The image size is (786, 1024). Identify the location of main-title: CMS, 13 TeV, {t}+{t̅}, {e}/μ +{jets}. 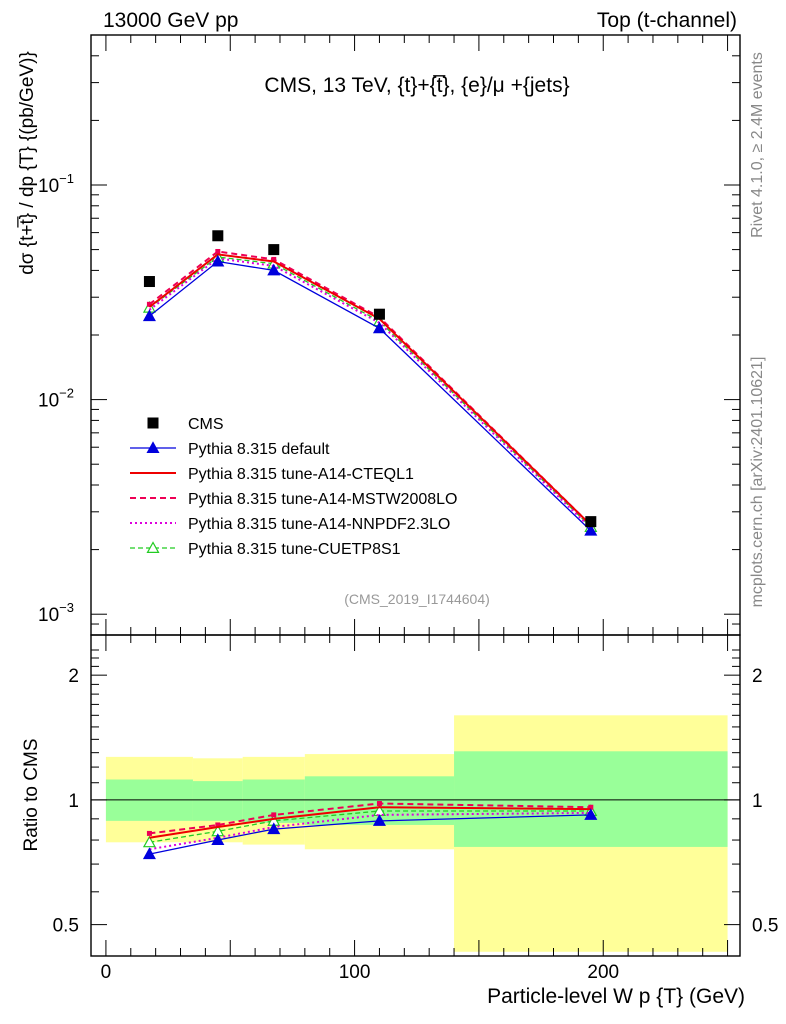
(416, 85).